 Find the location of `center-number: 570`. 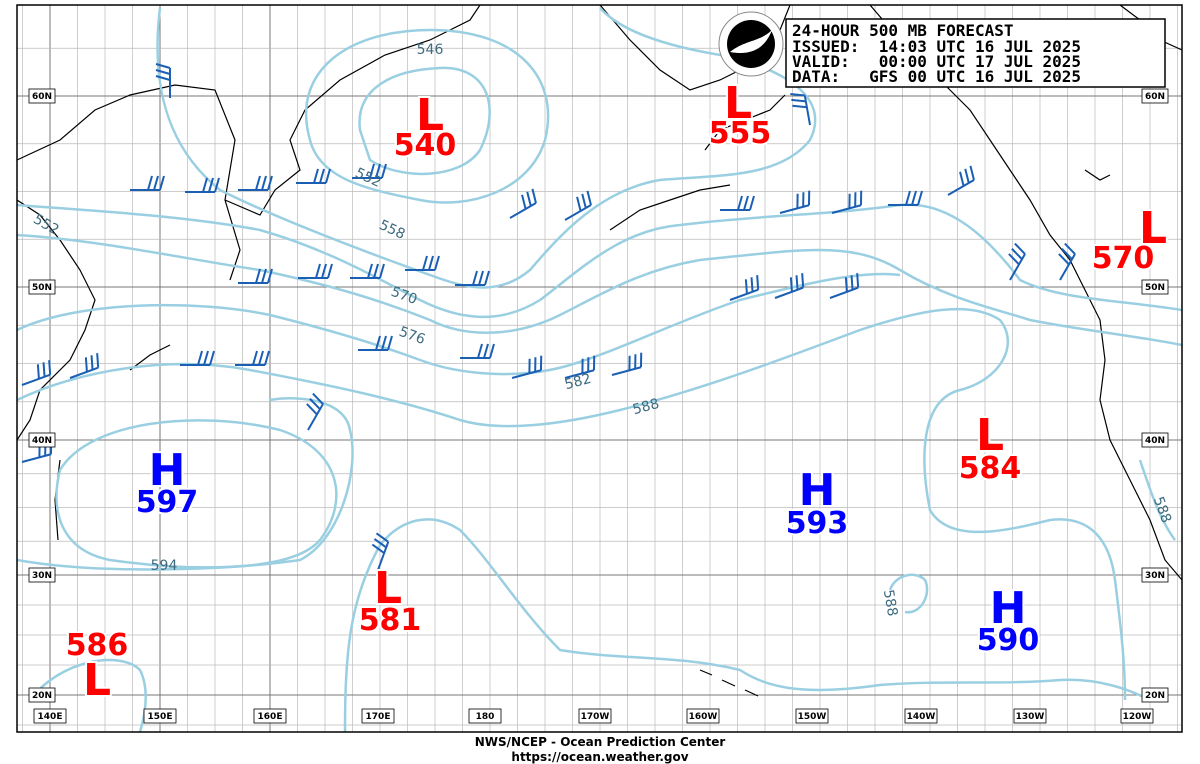

center-number: 570 is located at coordinates (1123, 258).